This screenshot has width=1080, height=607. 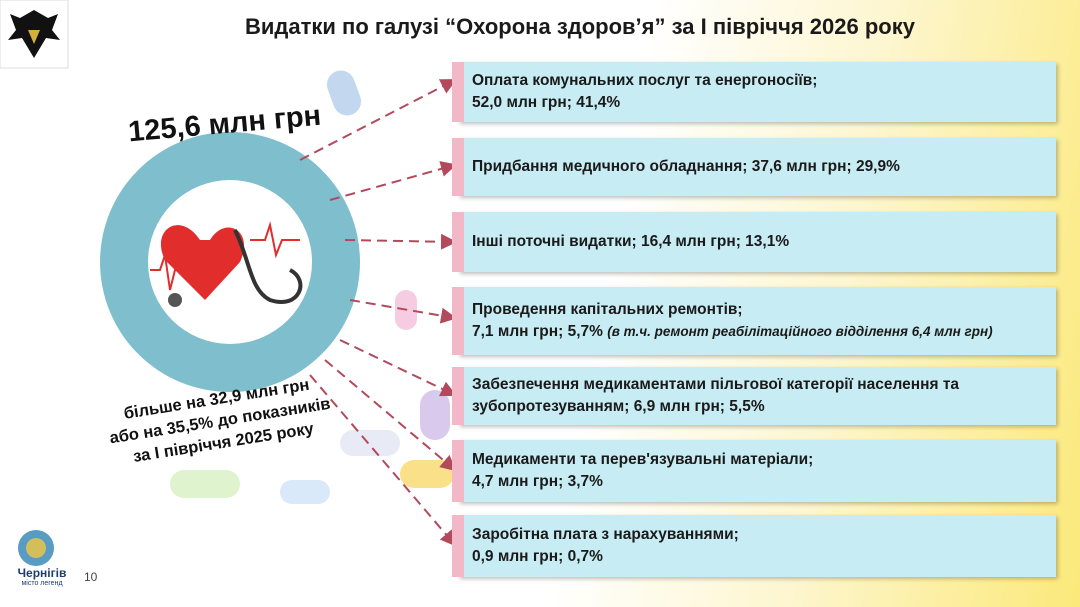 What do you see at coordinates (91, 577) in the screenshot?
I see `page-number: 10` at bounding box center [91, 577].